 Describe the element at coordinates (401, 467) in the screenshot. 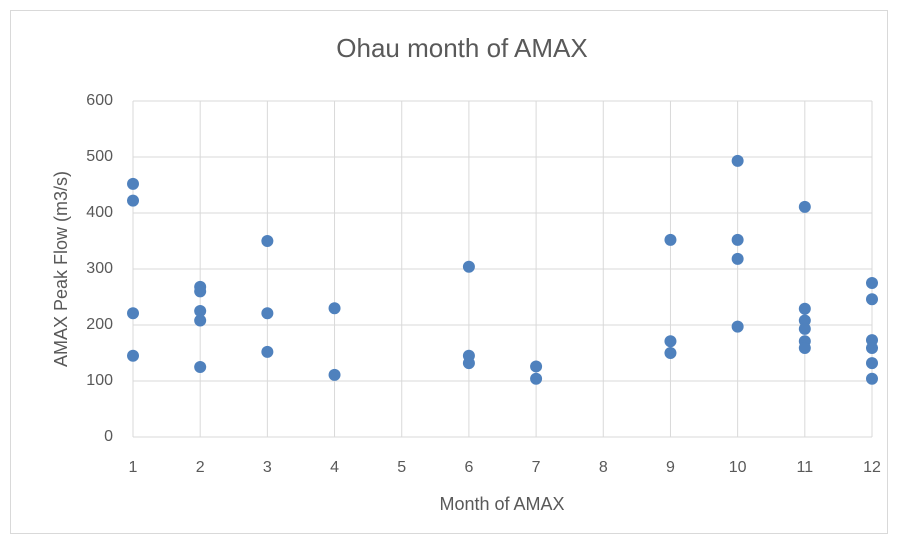

I see `x-tick-label: 5` at that location.